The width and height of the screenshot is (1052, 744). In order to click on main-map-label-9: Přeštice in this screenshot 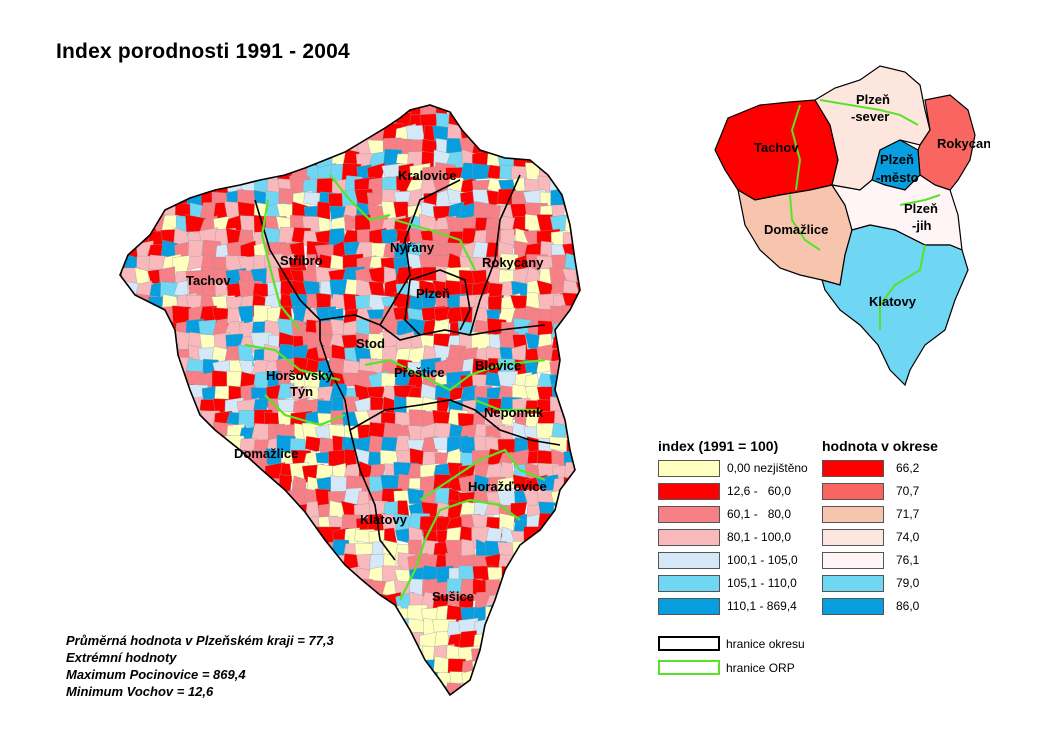, I will do `click(419, 372)`.